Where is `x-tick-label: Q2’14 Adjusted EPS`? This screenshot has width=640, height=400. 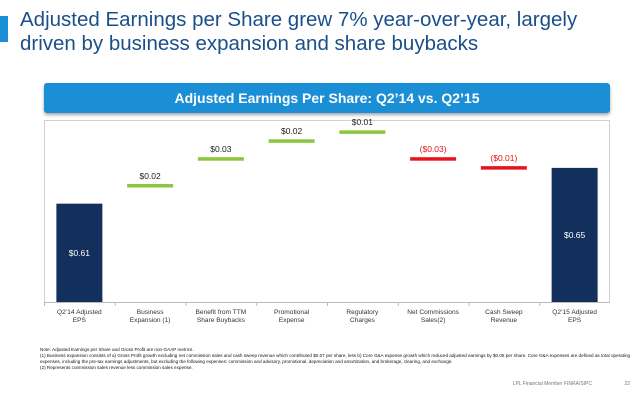 x-tick-label: Q2’14 Adjusted EPS is located at coordinates (79, 316).